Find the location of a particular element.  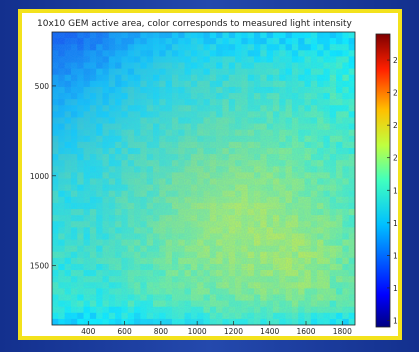

x-tick-label: 600 is located at coordinates (124, 331).